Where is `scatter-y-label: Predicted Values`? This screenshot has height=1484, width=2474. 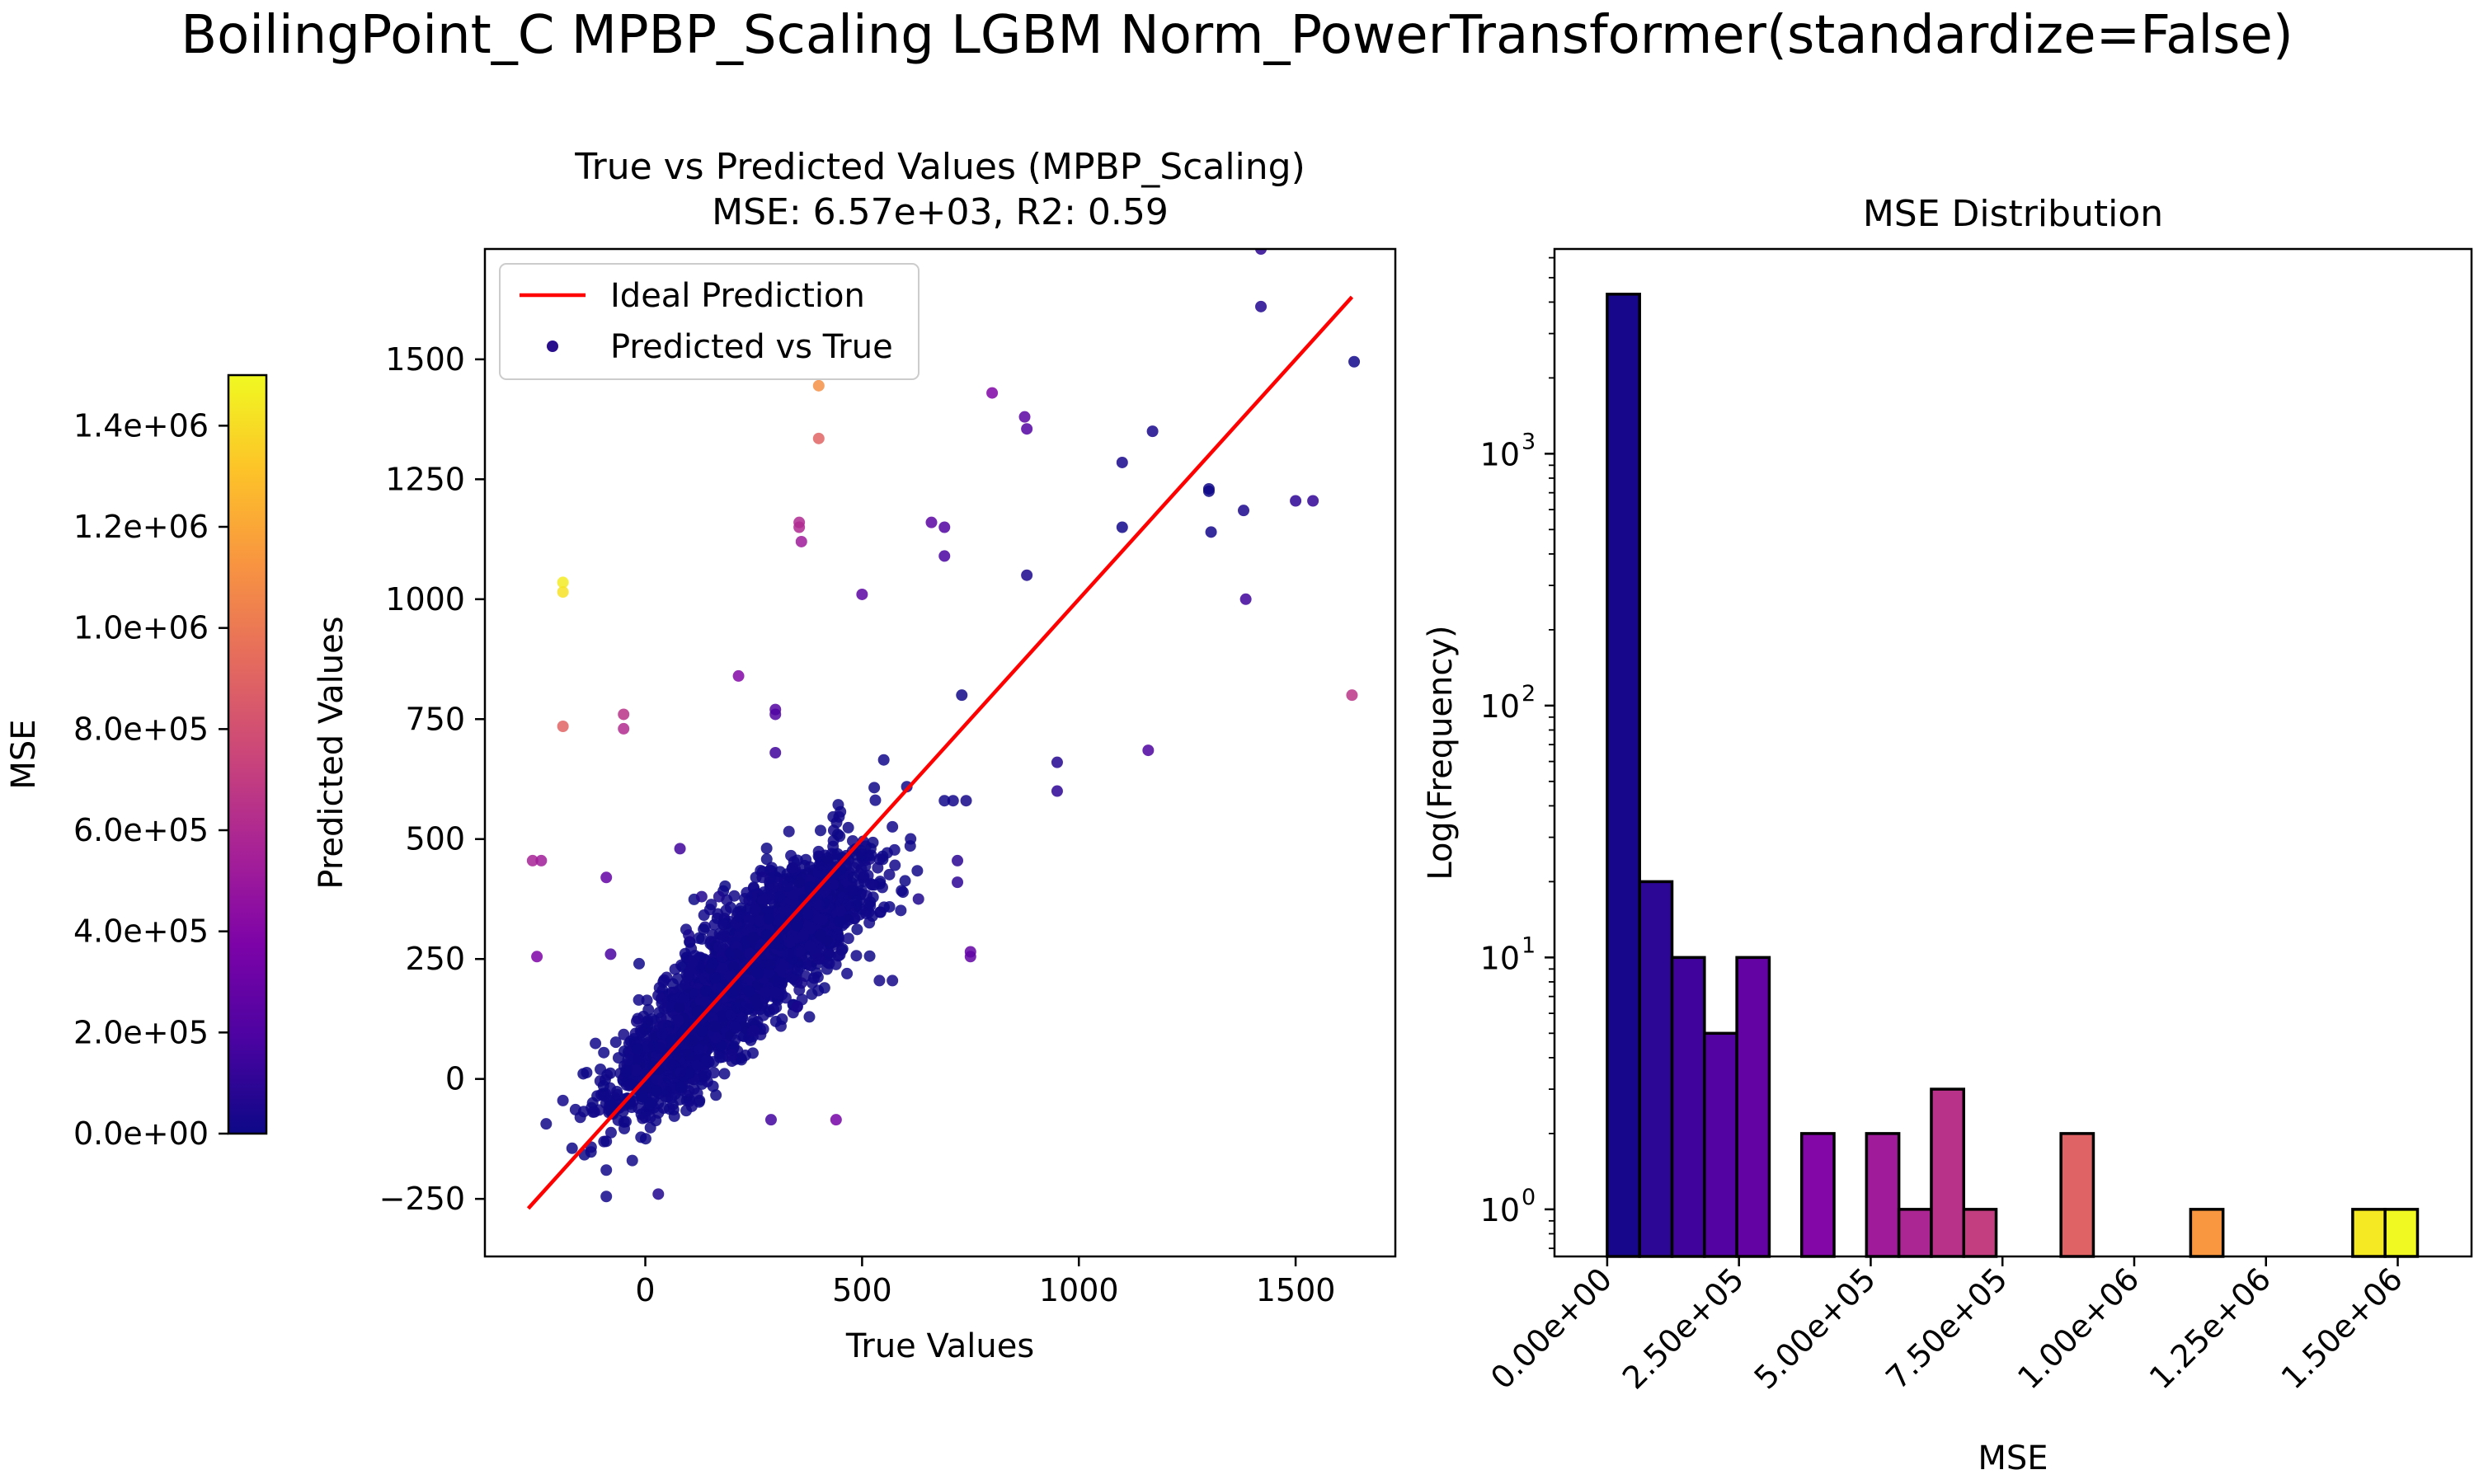 scatter-y-label: Predicted Values is located at coordinates (331, 752).